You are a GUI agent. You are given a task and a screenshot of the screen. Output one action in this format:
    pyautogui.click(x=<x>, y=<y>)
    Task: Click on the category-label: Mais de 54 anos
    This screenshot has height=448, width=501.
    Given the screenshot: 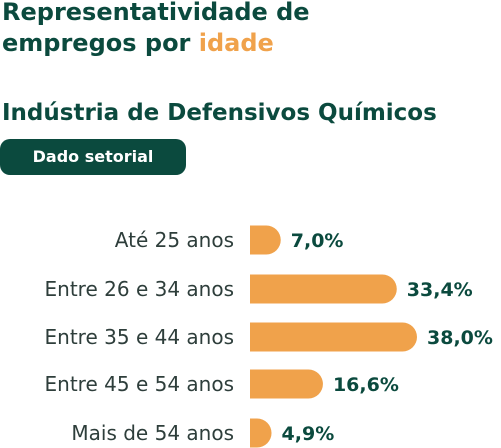 What is the action you would take?
    pyautogui.click(x=152, y=433)
    